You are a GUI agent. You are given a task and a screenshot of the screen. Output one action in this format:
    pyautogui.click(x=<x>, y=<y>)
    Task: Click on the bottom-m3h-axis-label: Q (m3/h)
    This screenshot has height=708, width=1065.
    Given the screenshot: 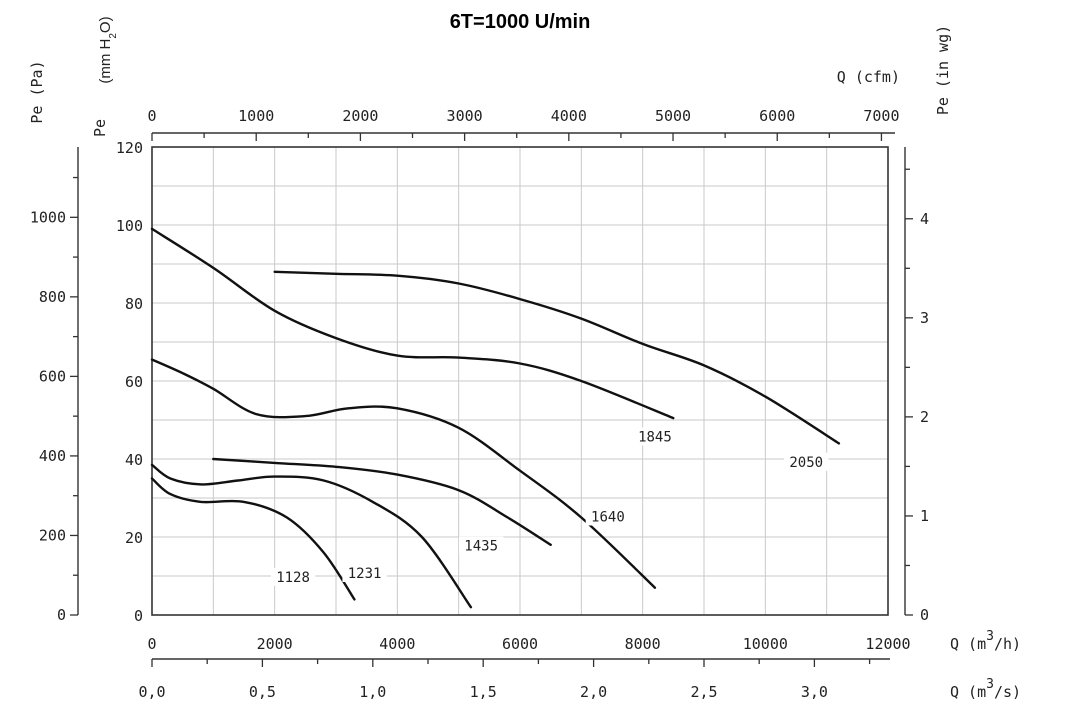 What is the action you would take?
    pyautogui.click(x=985, y=641)
    